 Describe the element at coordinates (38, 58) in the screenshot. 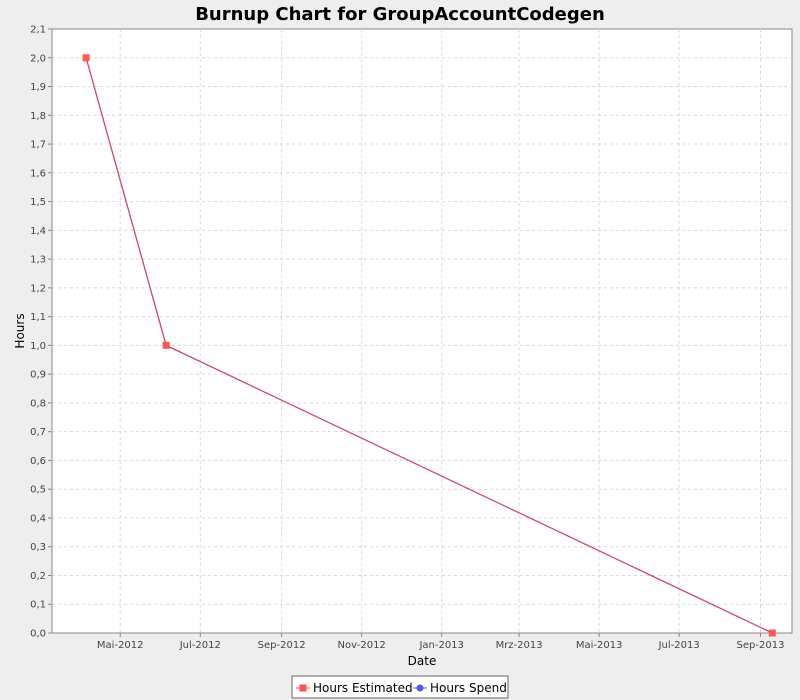

I see `y-tick-label: 2,0` at that location.